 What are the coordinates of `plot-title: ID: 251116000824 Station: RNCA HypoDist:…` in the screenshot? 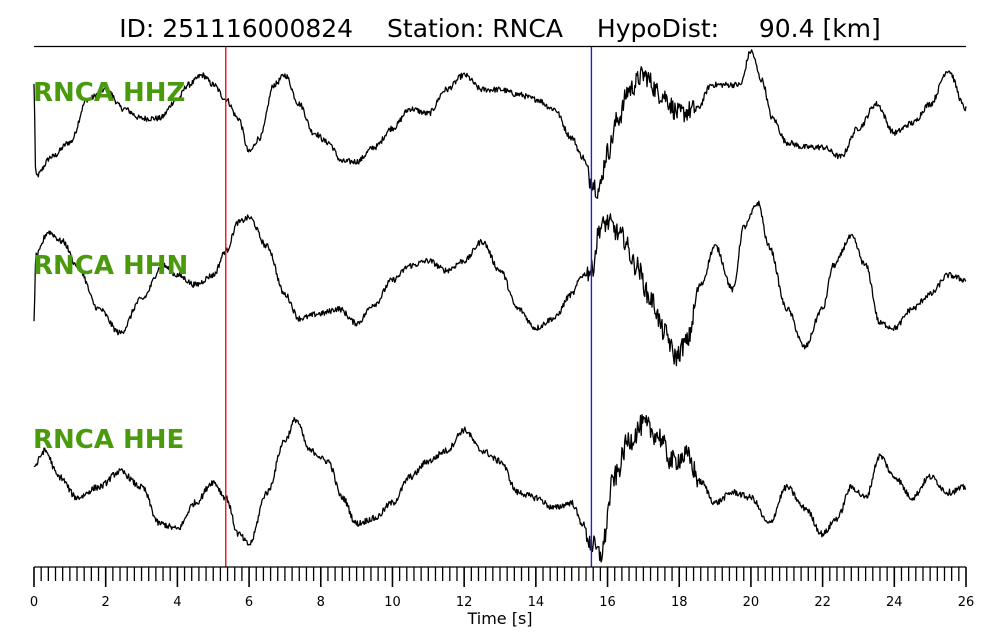 It's located at (500, 28).